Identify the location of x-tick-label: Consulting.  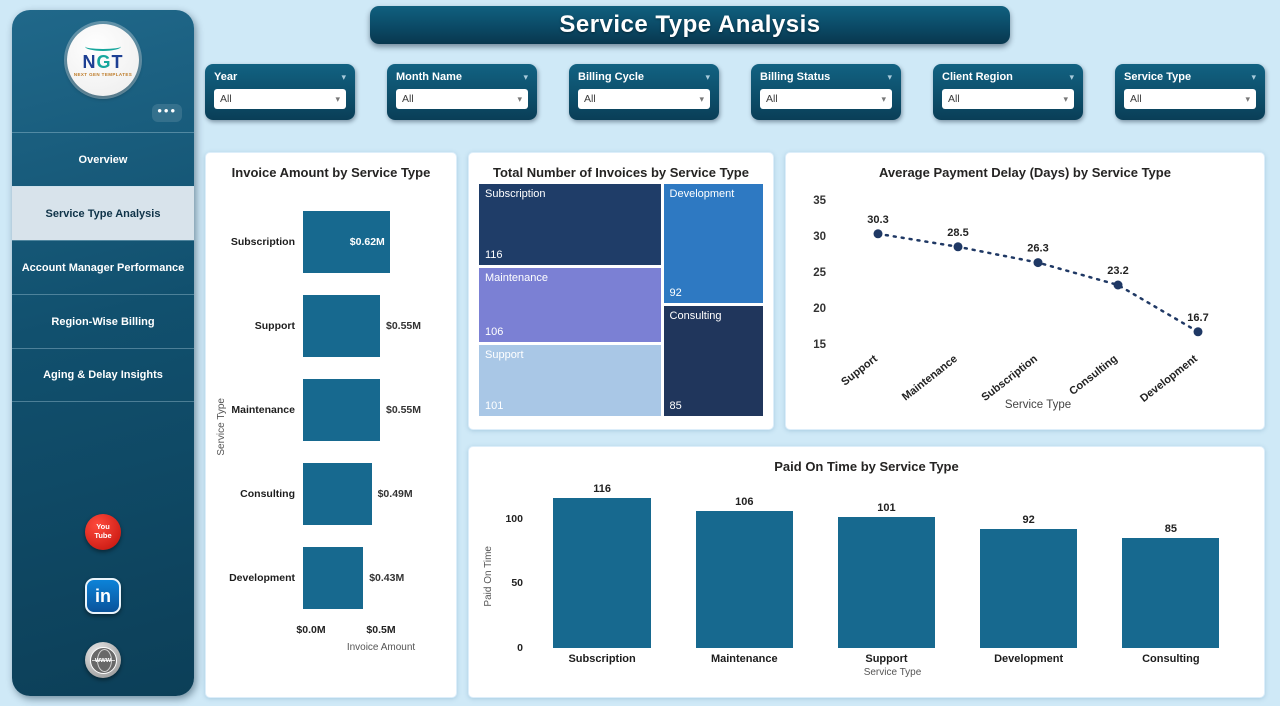
(1093, 375).